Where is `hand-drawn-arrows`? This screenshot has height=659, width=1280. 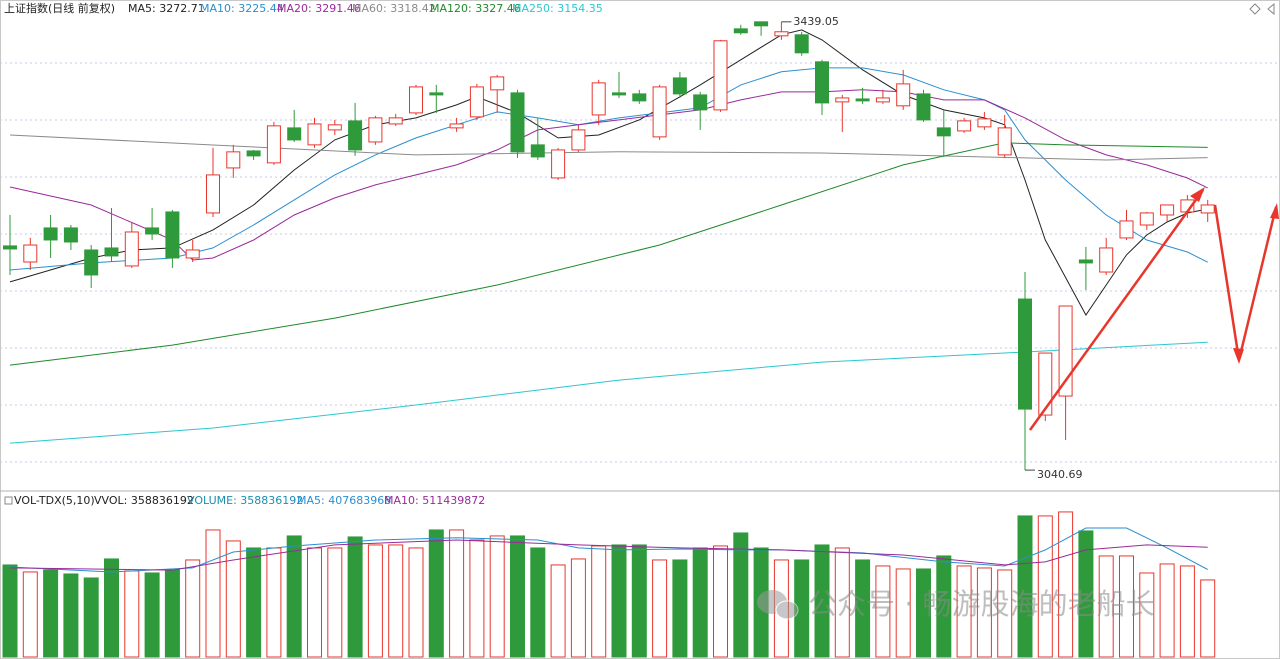 hand-drawn-arrows is located at coordinates (1153, 309).